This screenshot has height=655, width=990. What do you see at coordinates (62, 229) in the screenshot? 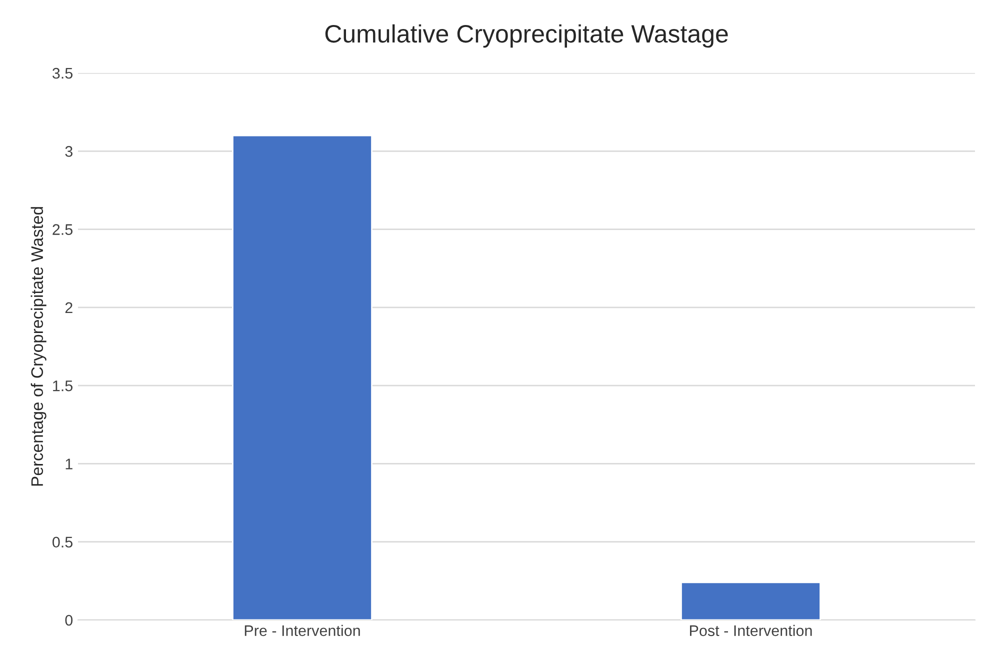
I see `y-tick-label: 2.5` at bounding box center [62, 229].